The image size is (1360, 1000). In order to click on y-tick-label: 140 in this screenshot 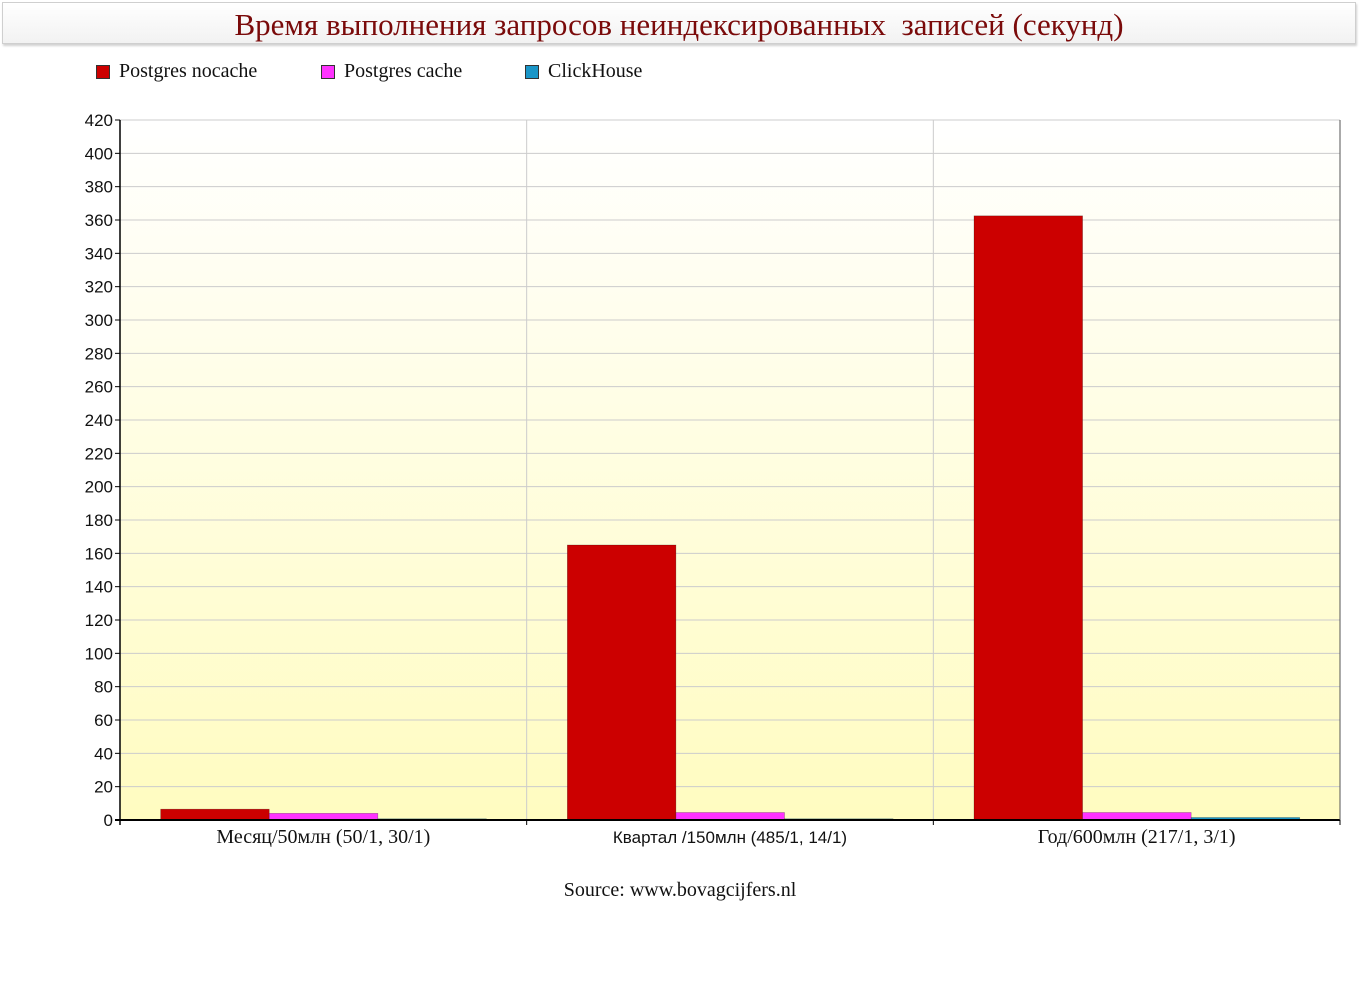, I will do `click(99, 587)`.